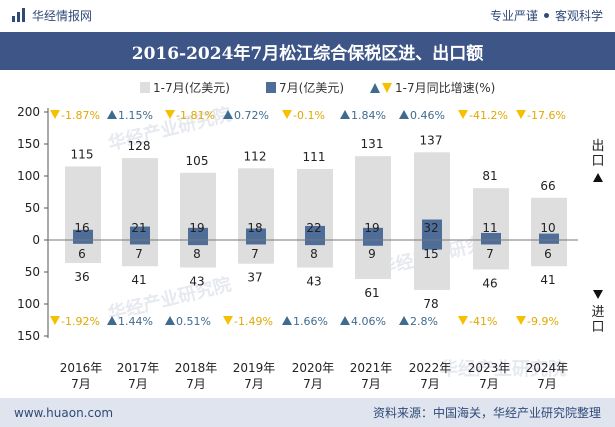 The image size is (615, 427). I want to click on label-cum-import: 41, so click(138, 280).